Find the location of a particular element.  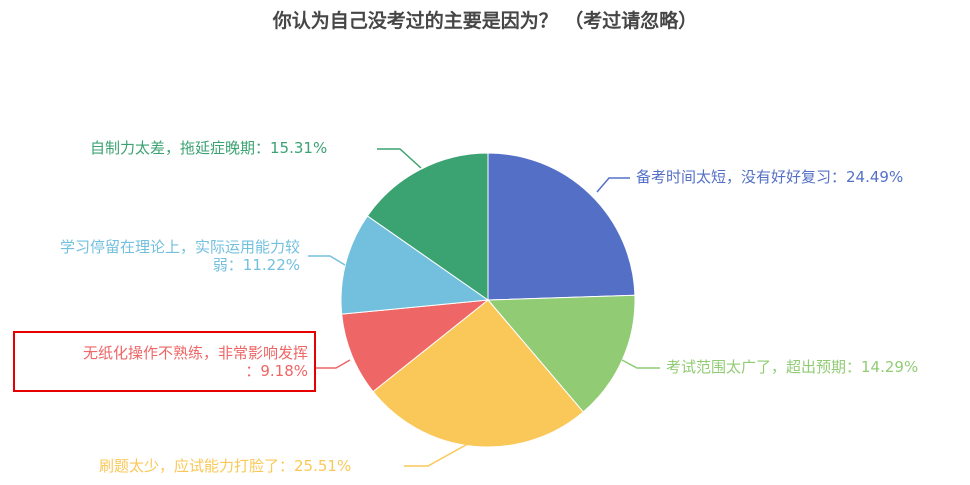

highlight-box is located at coordinates (164, 361).